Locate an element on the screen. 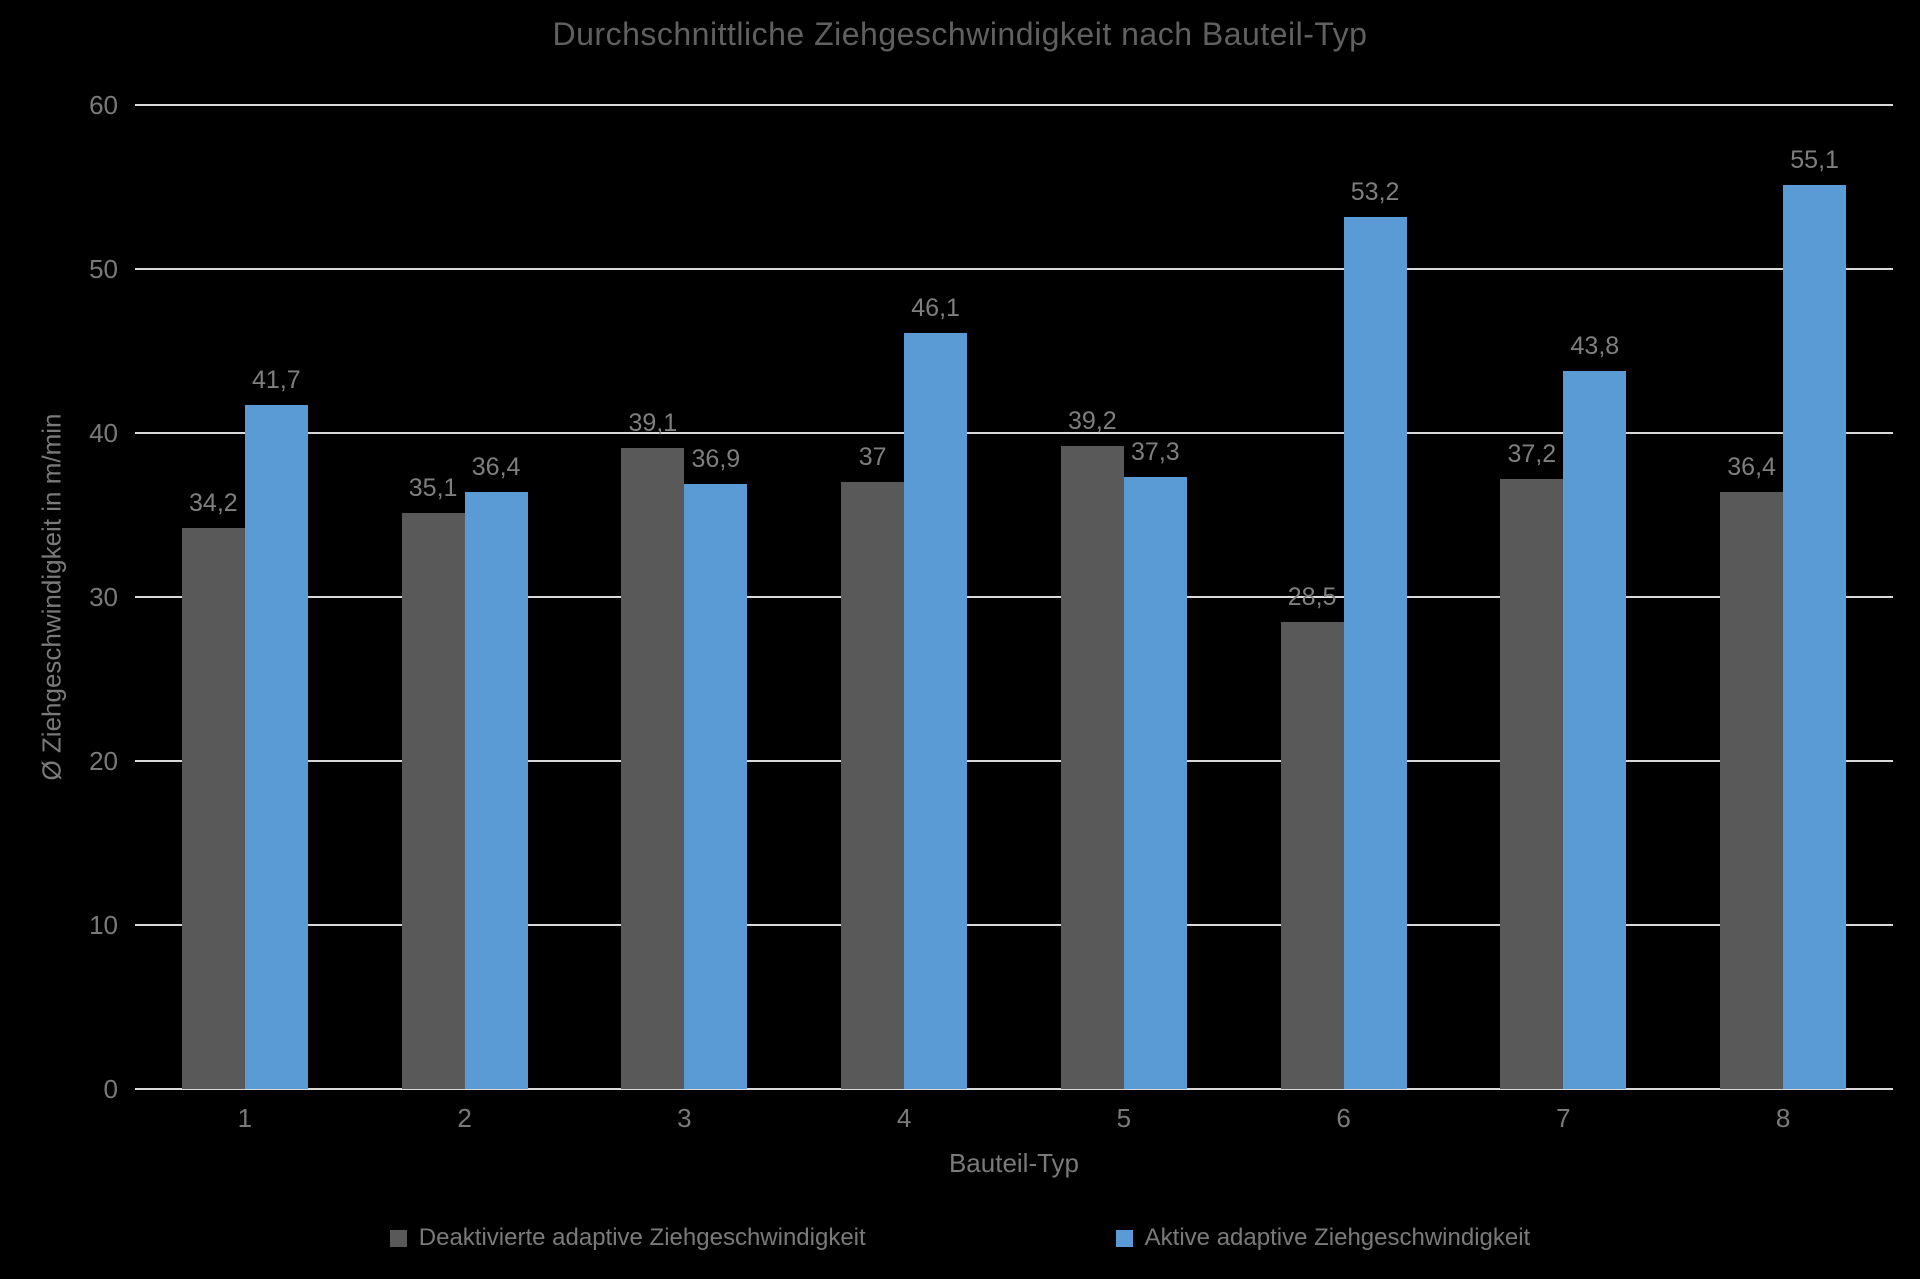 The height and width of the screenshot is (1279, 1920). bar-series2-cat1 is located at coordinates (276, 747).